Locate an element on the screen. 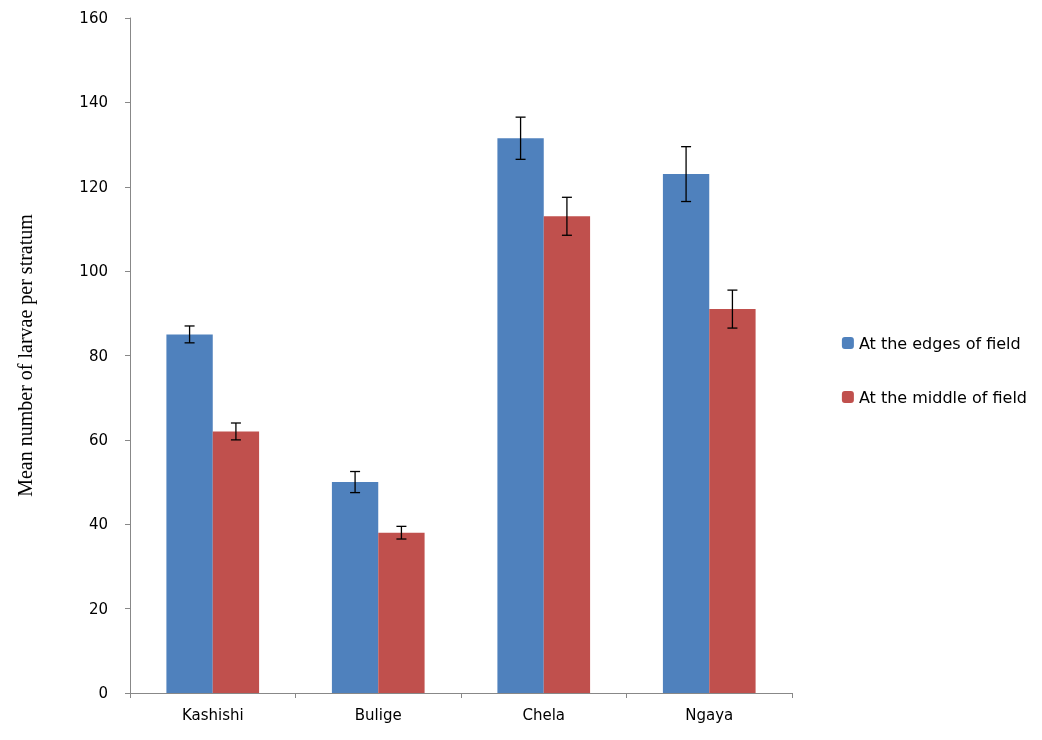 The width and height of the screenshot is (1042, 740). y-tick-label: 40 is located at coordinates (98, 524).